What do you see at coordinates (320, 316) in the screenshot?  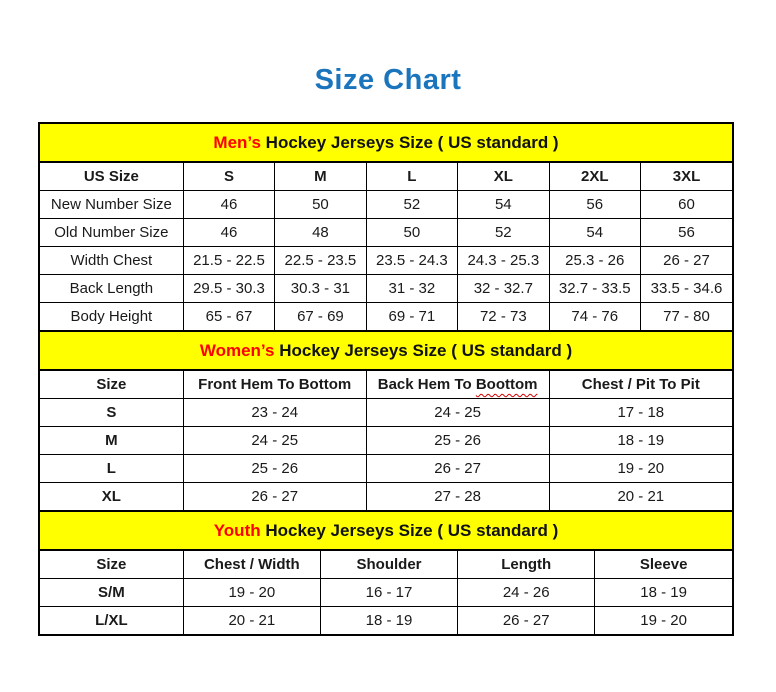 I see `data-cell: 67 - 69` at bounding box center [320, 316].